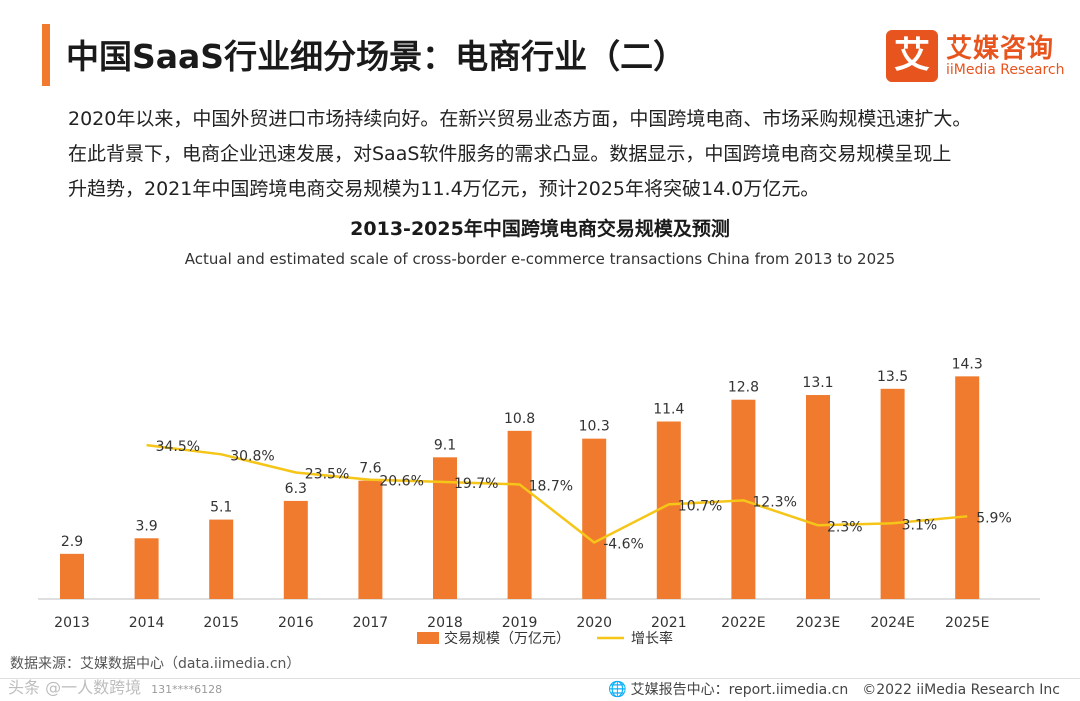 The width and height of the screenshot is (1080, 701). What do you see at coordinates (652, 638) in the screenshot?
I see `legend-line-label: 增长率` at bounding box center [652, 638].